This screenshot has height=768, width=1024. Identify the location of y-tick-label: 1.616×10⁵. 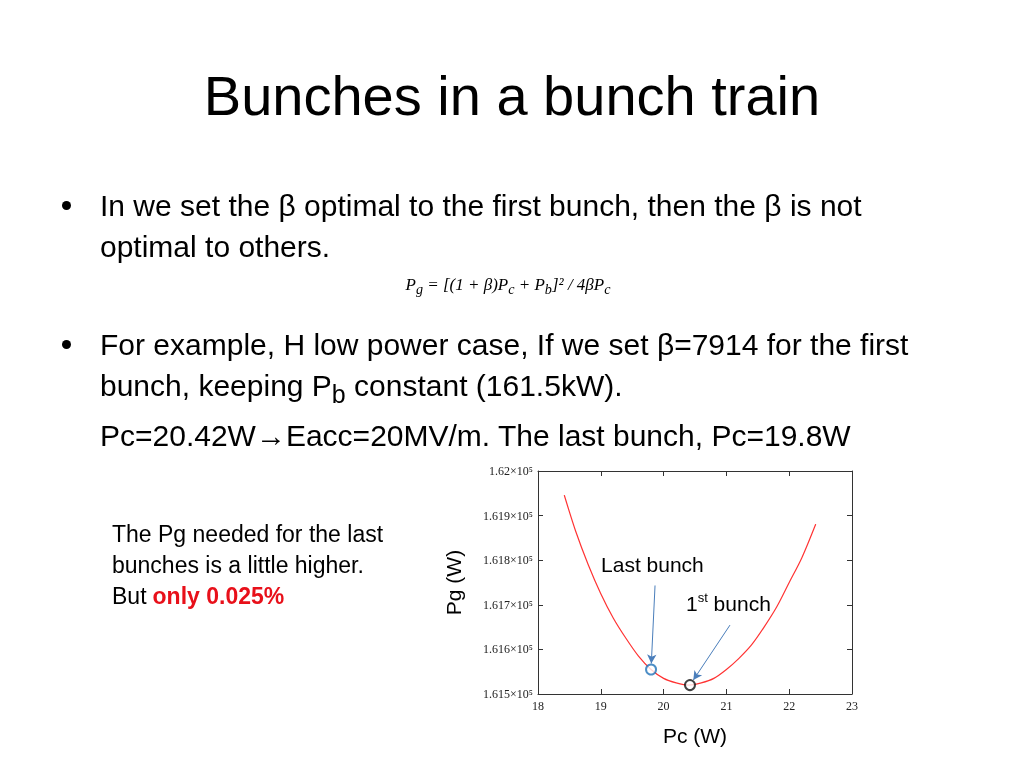
(508, 649).